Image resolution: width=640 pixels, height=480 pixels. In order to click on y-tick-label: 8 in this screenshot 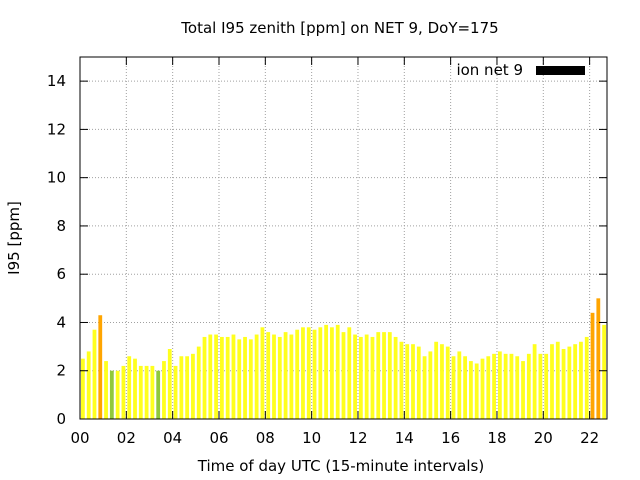, I will do `click(61, 226)`.